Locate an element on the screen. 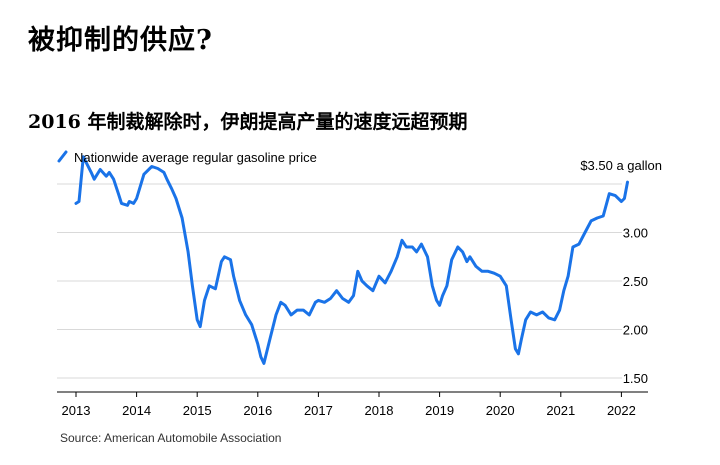 The height and width of the screenshot is (465, 720). x-tick-label: 2015 is located at coordinates (197, 410).